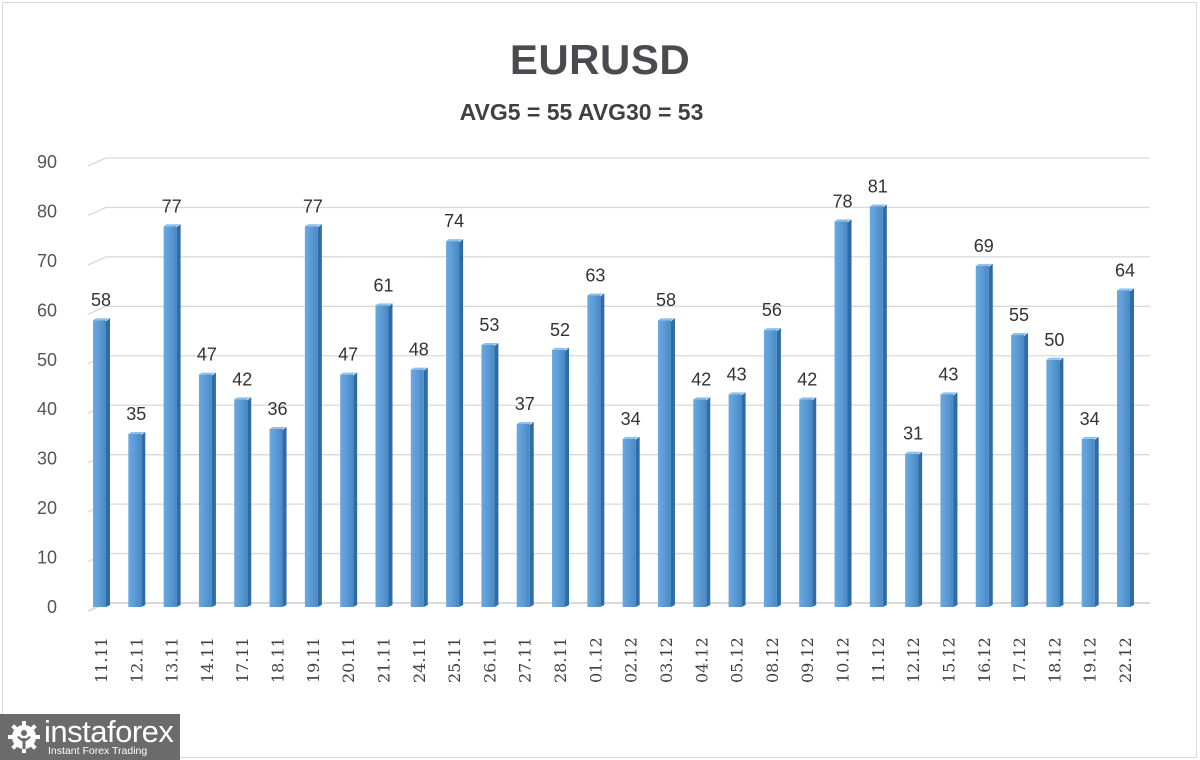 Image resolution: width=1200 pixels, height=760 pixels. I want to click on x-tick-label: 16.12, so click(984, 660).